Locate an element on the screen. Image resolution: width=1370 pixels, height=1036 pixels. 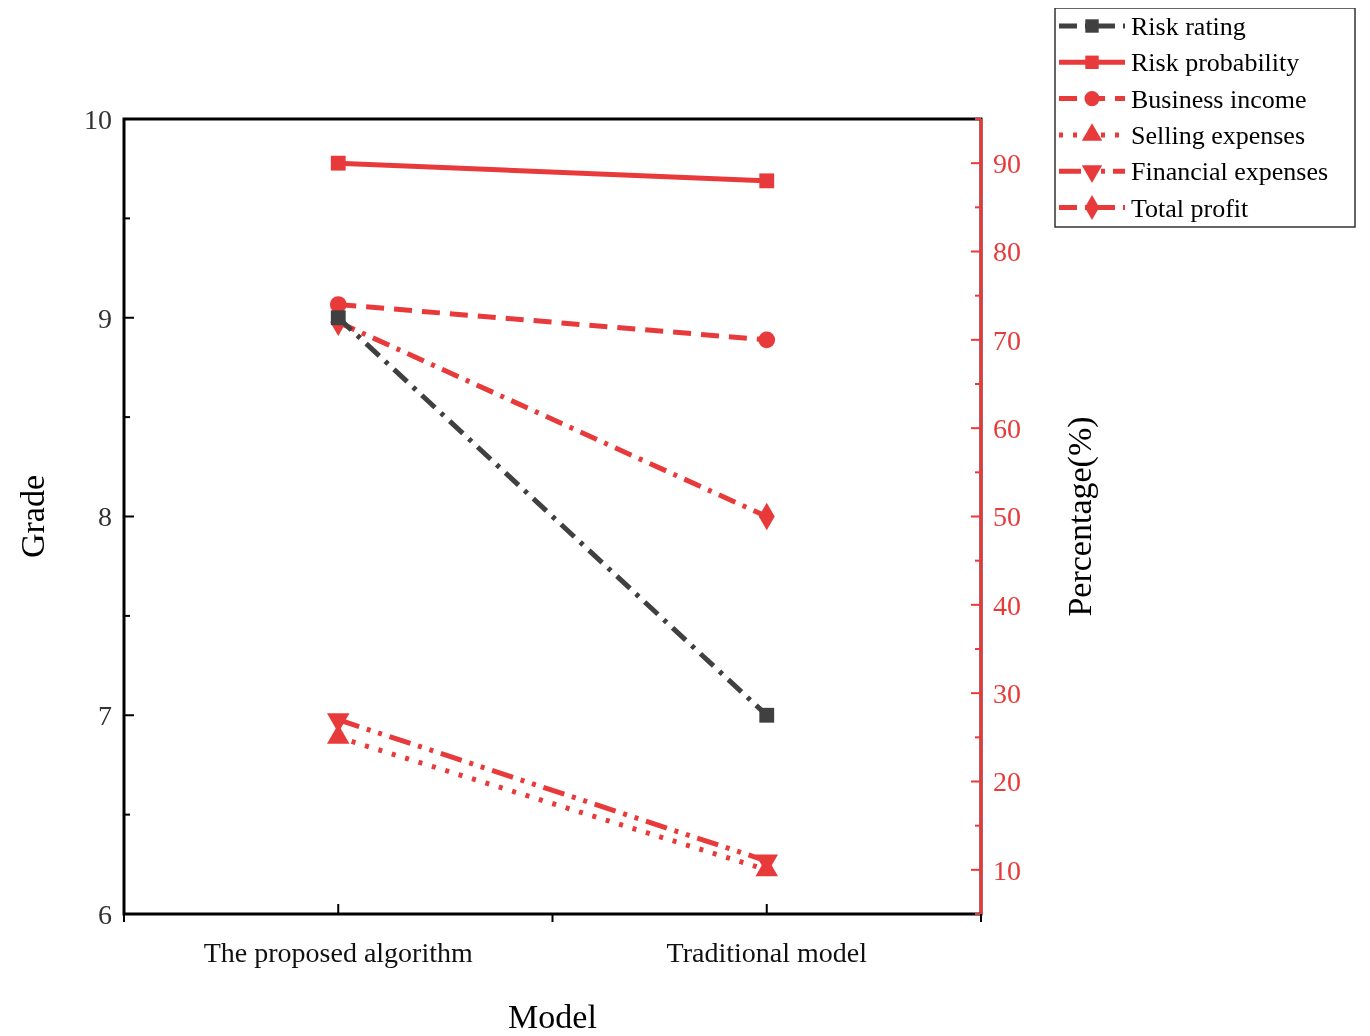
x-axis-title: Model is located at coordinates (552, 1016).